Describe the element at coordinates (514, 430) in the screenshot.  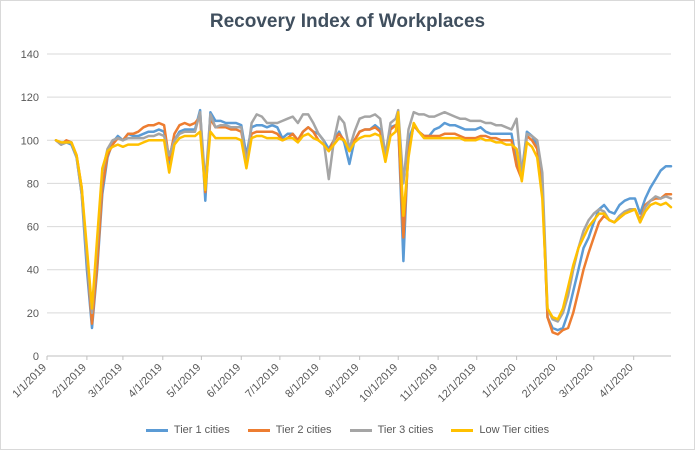
I see `legend-label-low-tier: Low Tier cities` at that location.